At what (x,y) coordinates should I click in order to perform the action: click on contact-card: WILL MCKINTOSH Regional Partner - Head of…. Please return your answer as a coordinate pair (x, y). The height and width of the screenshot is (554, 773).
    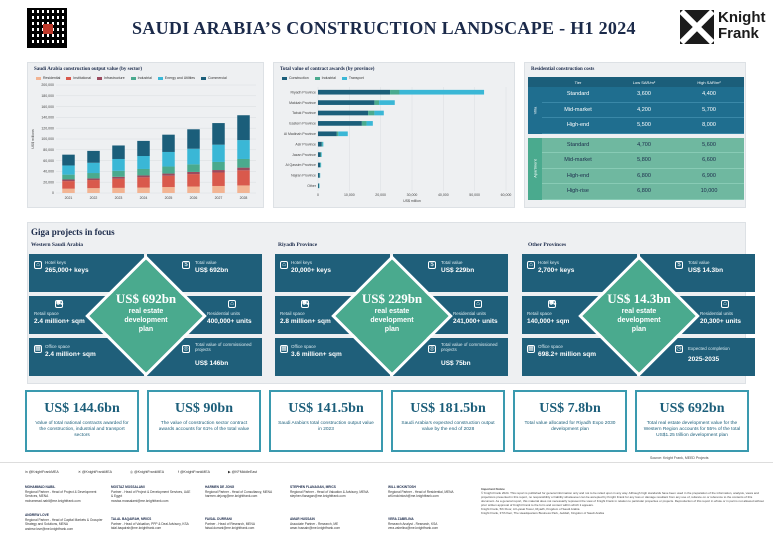
    Looking at the image, I should click on (421, 491).